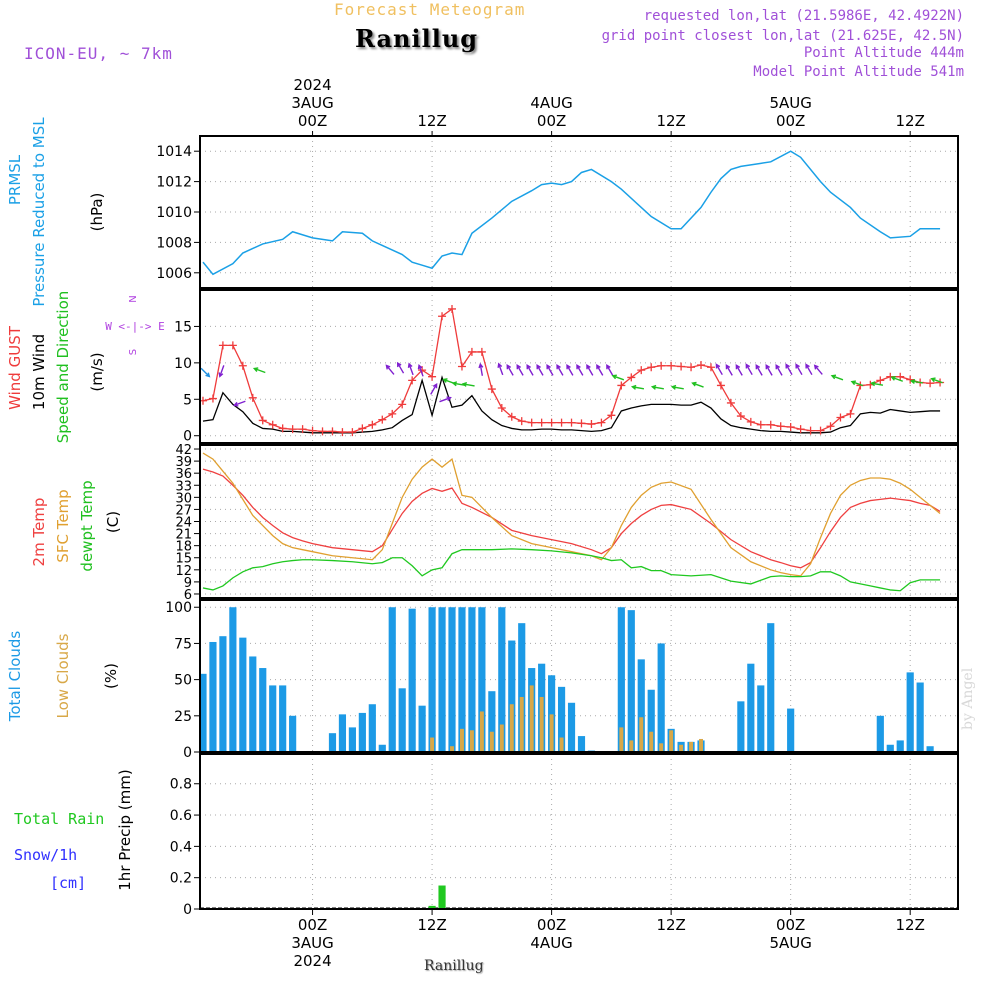 The height and width of the screenshot is (1000, 1000). I want to click on y-tick-label: 0.4, so click(181, 847).